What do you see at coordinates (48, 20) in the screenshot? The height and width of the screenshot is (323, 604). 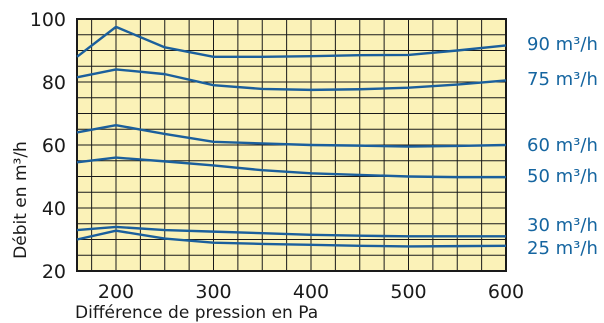 I see `y-tick-label: 100` at bounding box center [48, 20].